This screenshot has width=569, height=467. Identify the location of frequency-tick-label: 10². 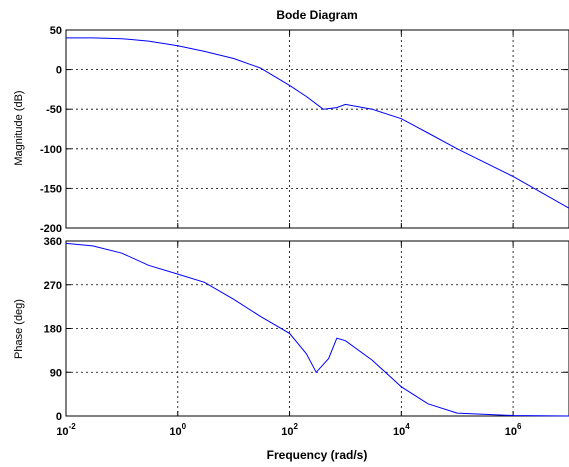
(289, 430).